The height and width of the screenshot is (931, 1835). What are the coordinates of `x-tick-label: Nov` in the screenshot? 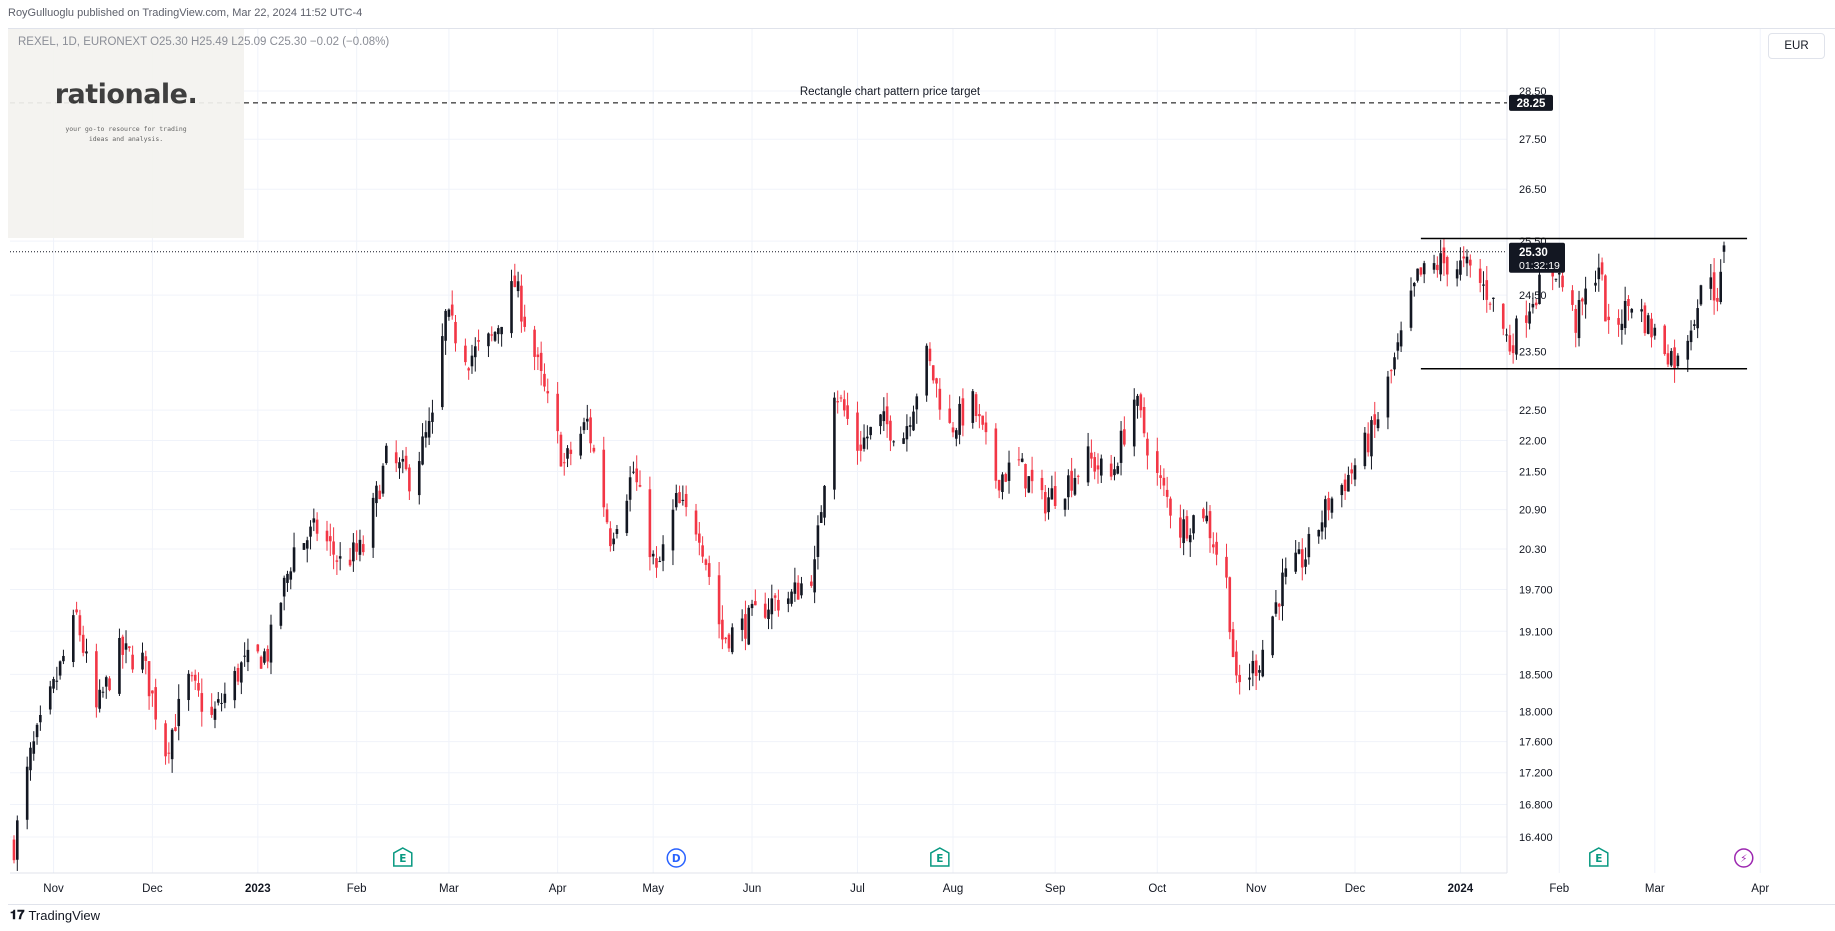 It's located at (1256, 889).